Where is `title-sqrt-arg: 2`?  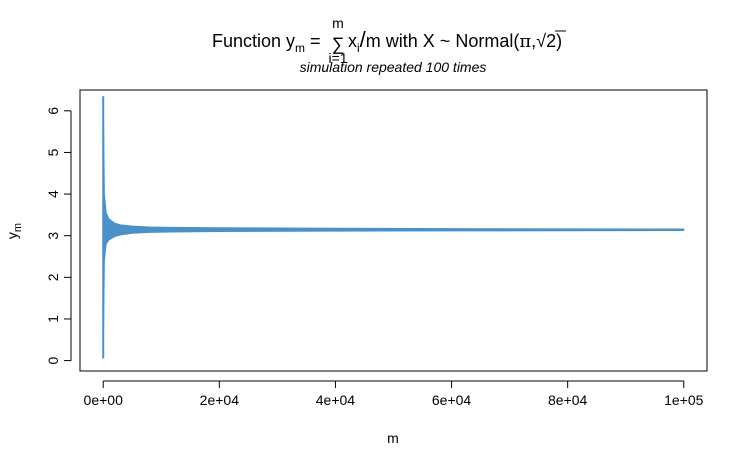 title-sqrt-arg: 2 is located at coordinates (551, 41).